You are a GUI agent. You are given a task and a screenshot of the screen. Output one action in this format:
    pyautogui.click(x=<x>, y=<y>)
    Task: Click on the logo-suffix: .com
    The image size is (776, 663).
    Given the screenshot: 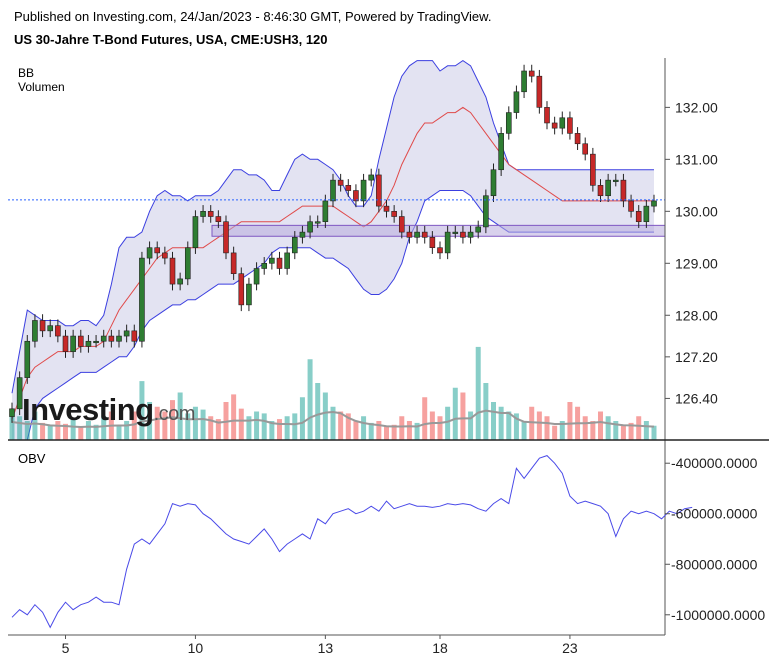 What is the action you would take?
    pyautogui.click(x=174, y=414)
    